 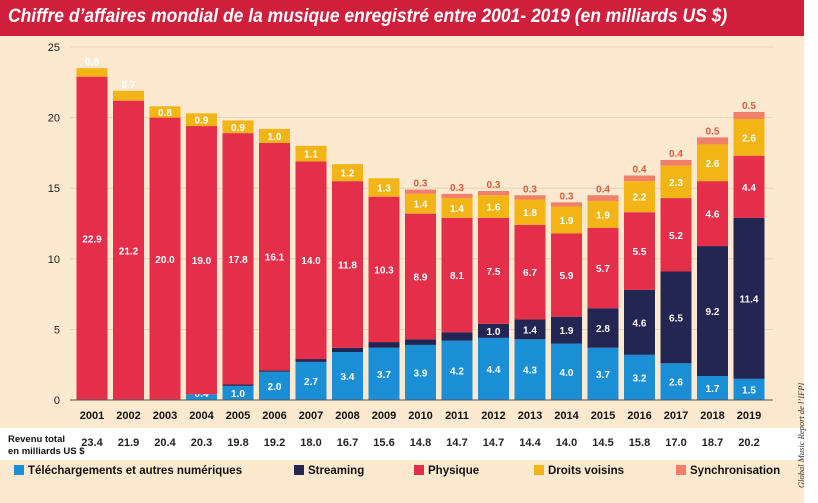 I want to click on total-value: 21.9, so click(x=128, y=443).